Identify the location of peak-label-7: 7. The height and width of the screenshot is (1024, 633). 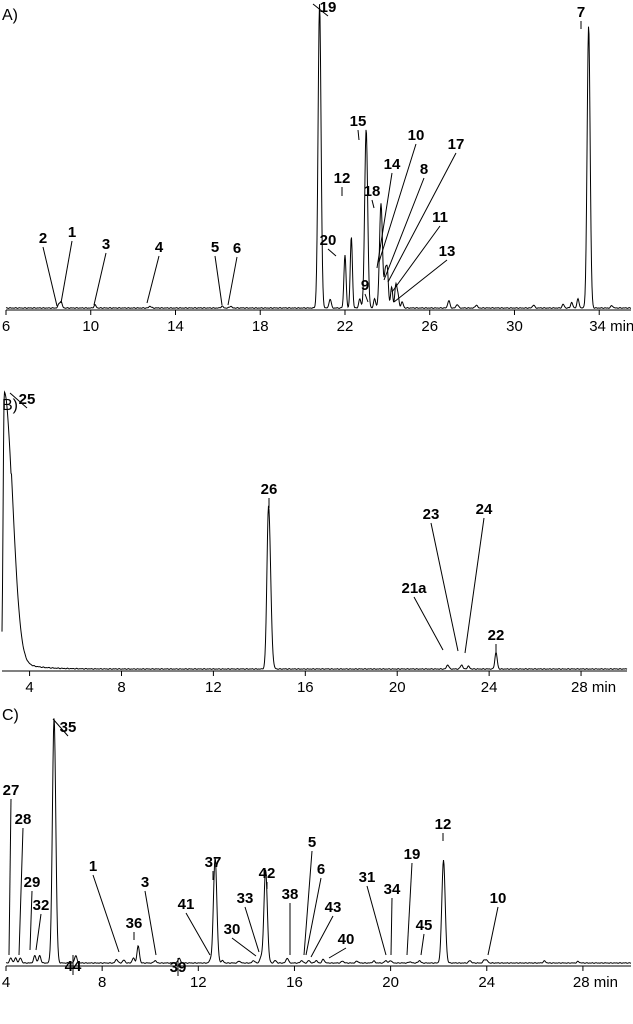
(581, 12).